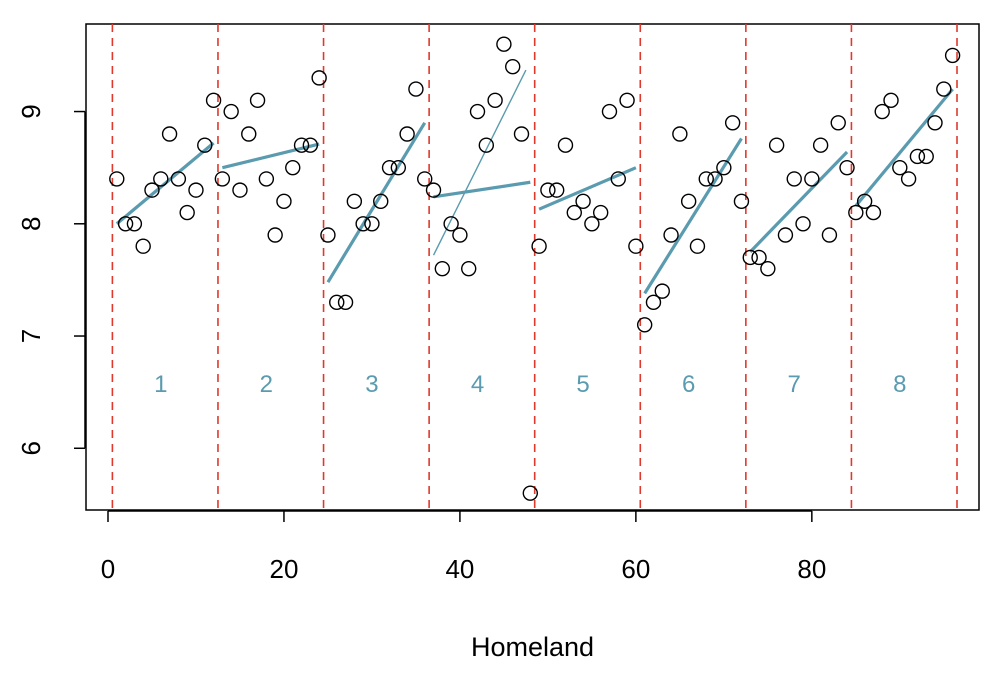 The height and width of the screenshot is (686, 994). What do you see at coordinates (477, 384) in the screenshot?
I see `segment-label-4: 4` at bounding box center [477, 384].